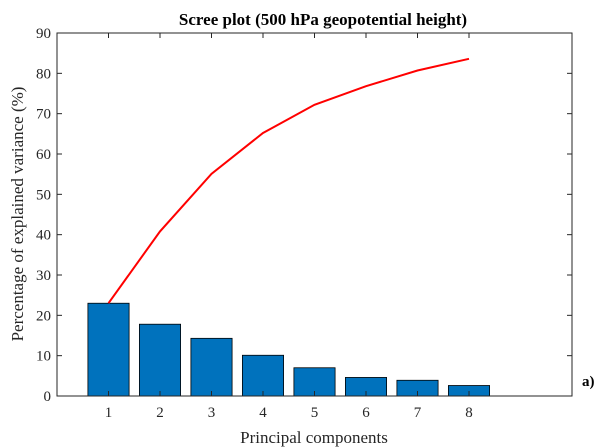 Image resolution: width=600 pixels, height=448 pixels. I want to click on x-tick-label: 4, so click(263, 413).